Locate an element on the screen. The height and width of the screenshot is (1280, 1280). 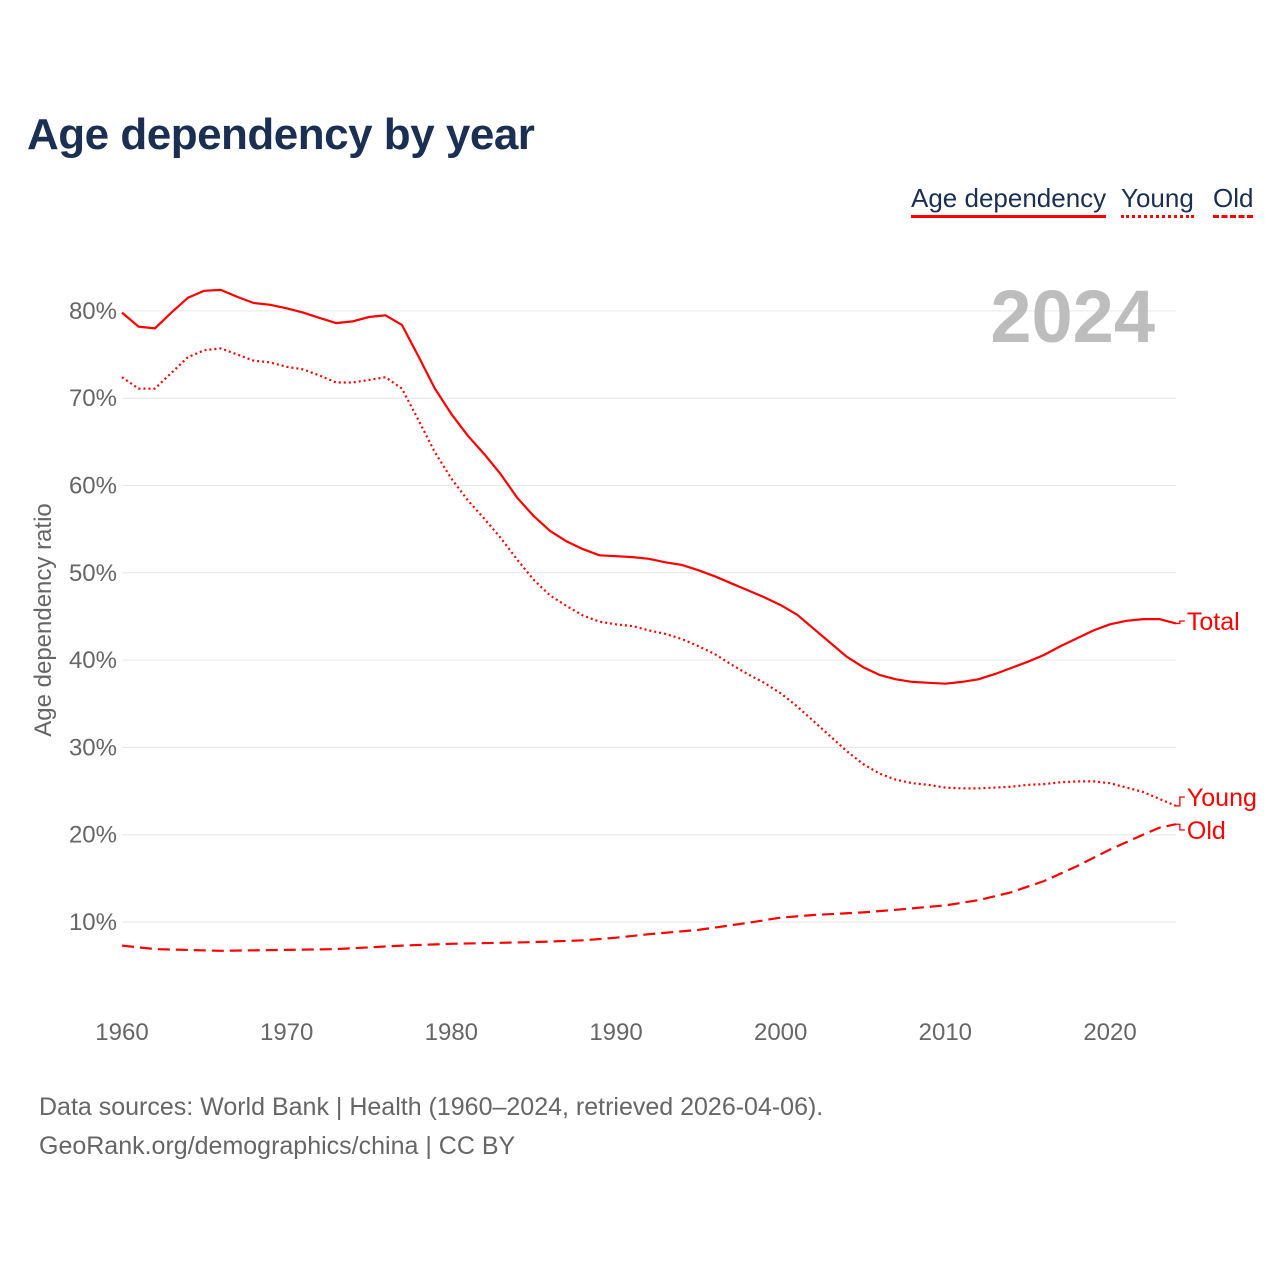
x-tick-label: 2000 is located at coordinates (780, 1032).